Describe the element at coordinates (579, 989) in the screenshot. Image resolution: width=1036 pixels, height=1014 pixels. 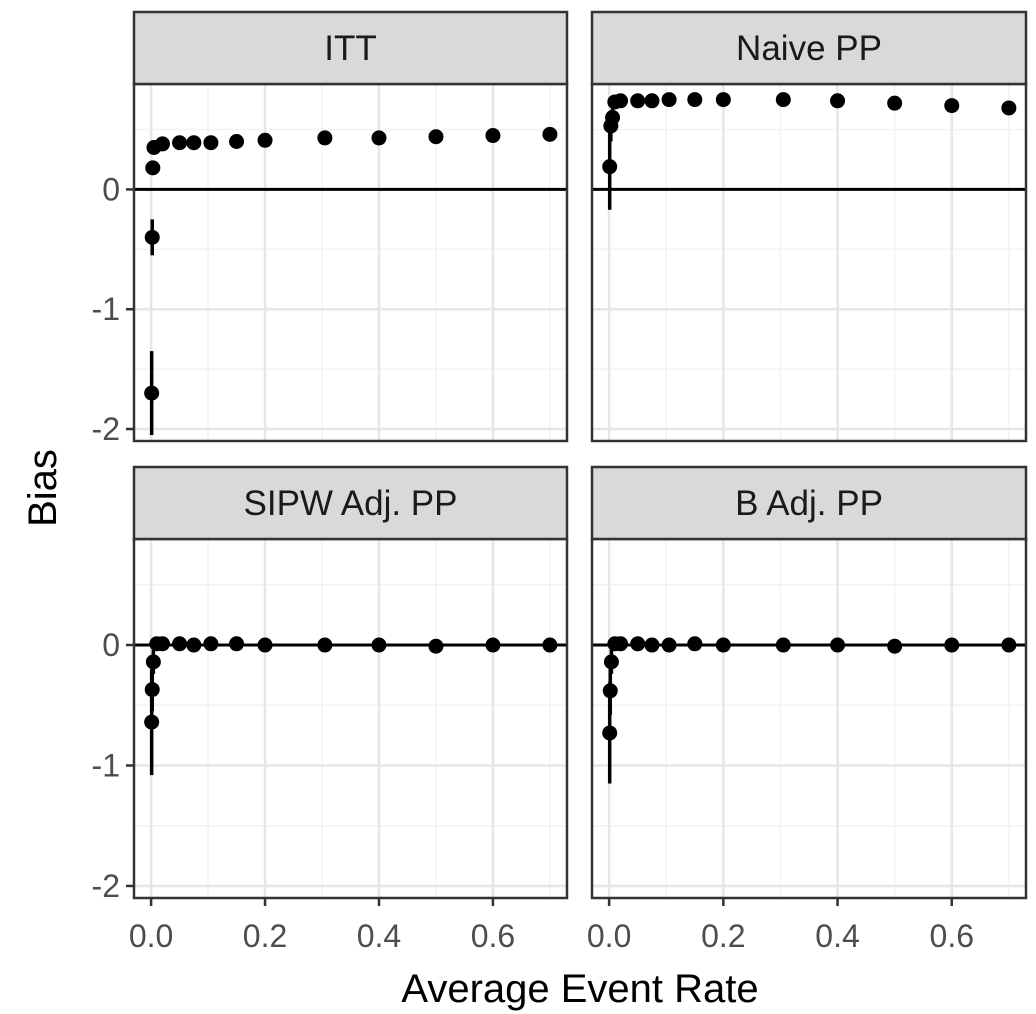
I see `x-axis-title: Average Event Rate` at that location.